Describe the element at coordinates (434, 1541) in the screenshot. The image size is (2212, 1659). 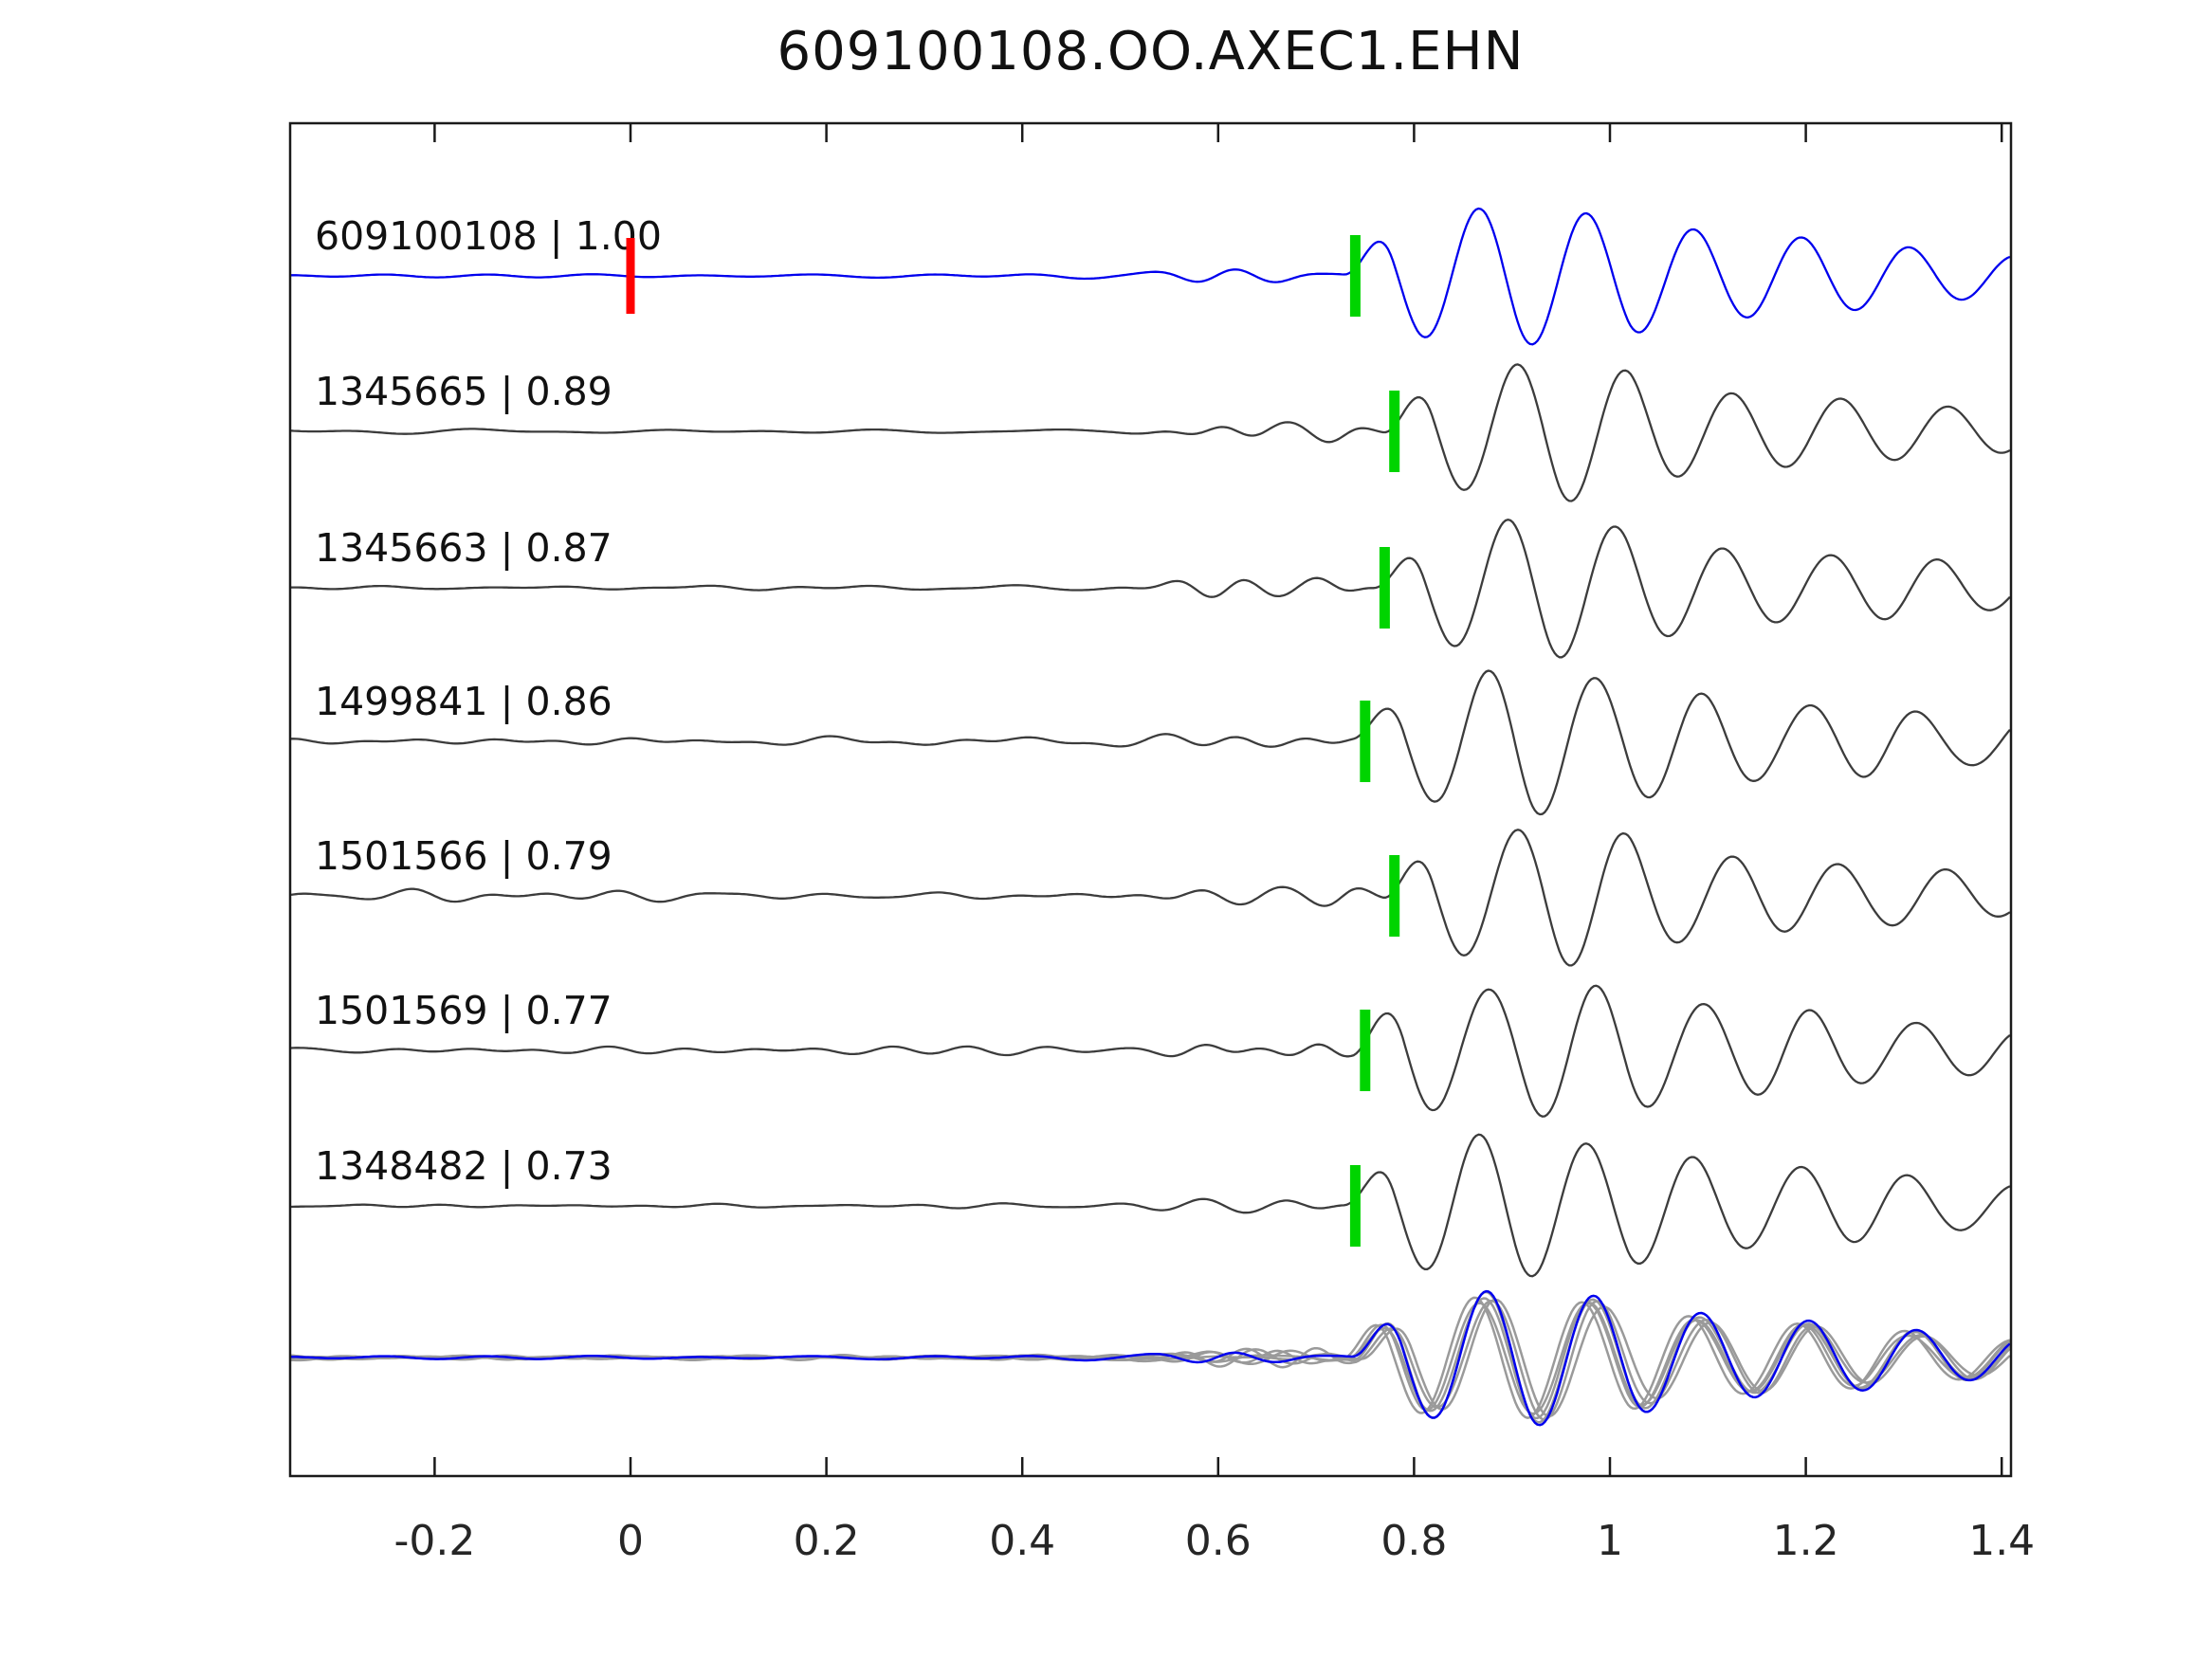
I see `x-tick-label: -0.2` at that location.